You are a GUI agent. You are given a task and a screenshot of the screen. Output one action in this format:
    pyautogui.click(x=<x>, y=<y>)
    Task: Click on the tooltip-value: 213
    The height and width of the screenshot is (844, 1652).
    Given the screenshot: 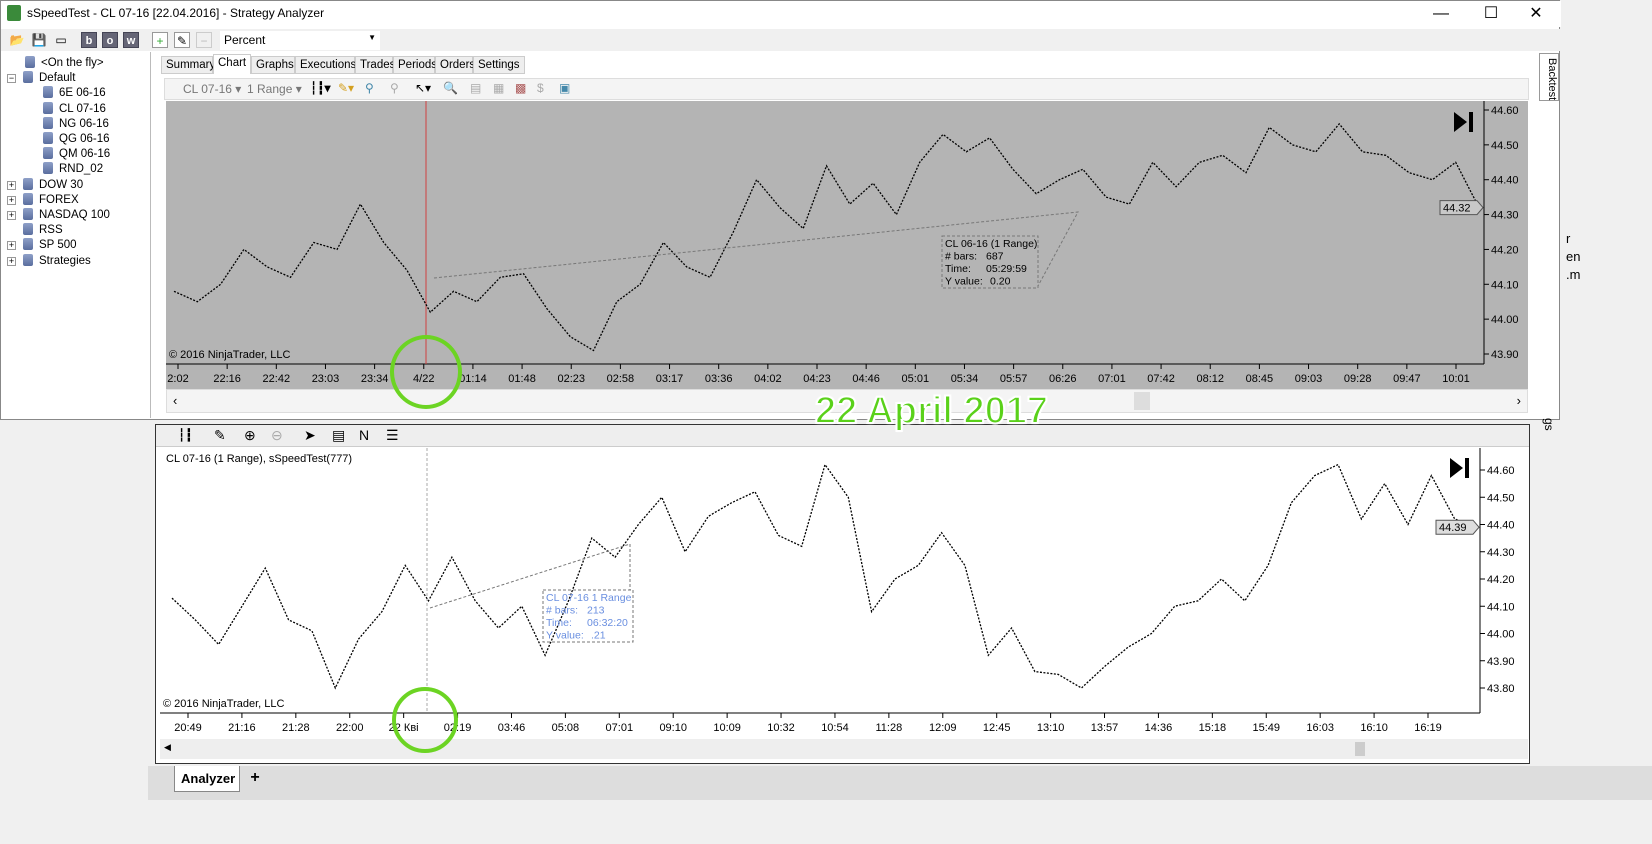 What is the action you would take?
    pyautogui.click(x=596, y=611)
    